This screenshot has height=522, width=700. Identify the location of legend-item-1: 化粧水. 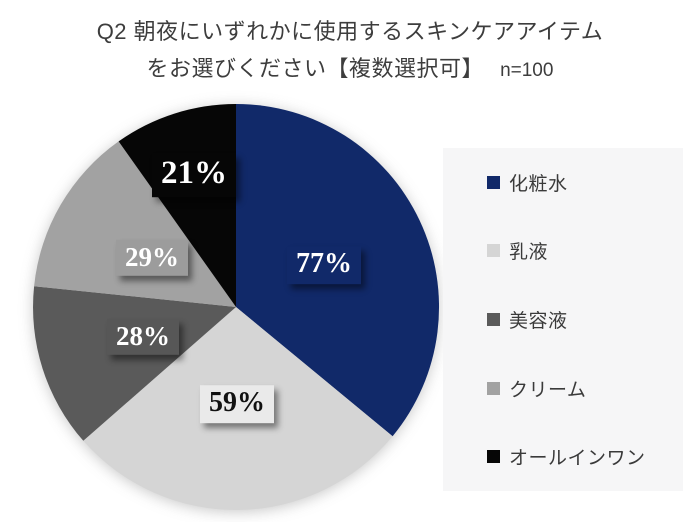
(585, 182).